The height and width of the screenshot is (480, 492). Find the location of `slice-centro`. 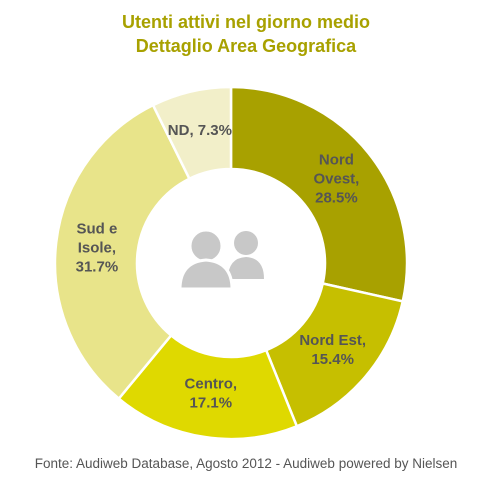

slice-centro is located at coordinates (208, 387).